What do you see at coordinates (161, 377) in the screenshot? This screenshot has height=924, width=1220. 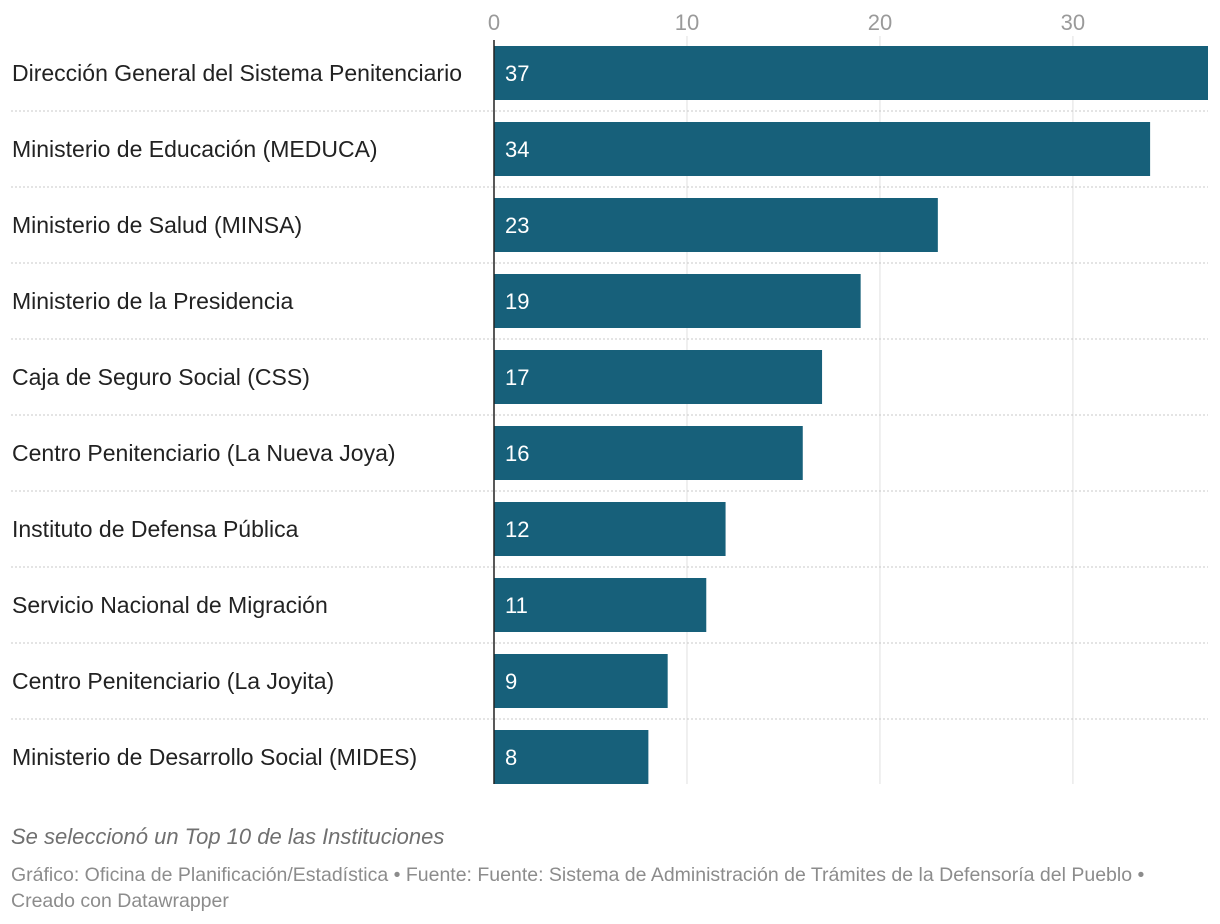 I see `category-label: Caja de Seguro Social (CSS)` at bounding box center [161, 377].